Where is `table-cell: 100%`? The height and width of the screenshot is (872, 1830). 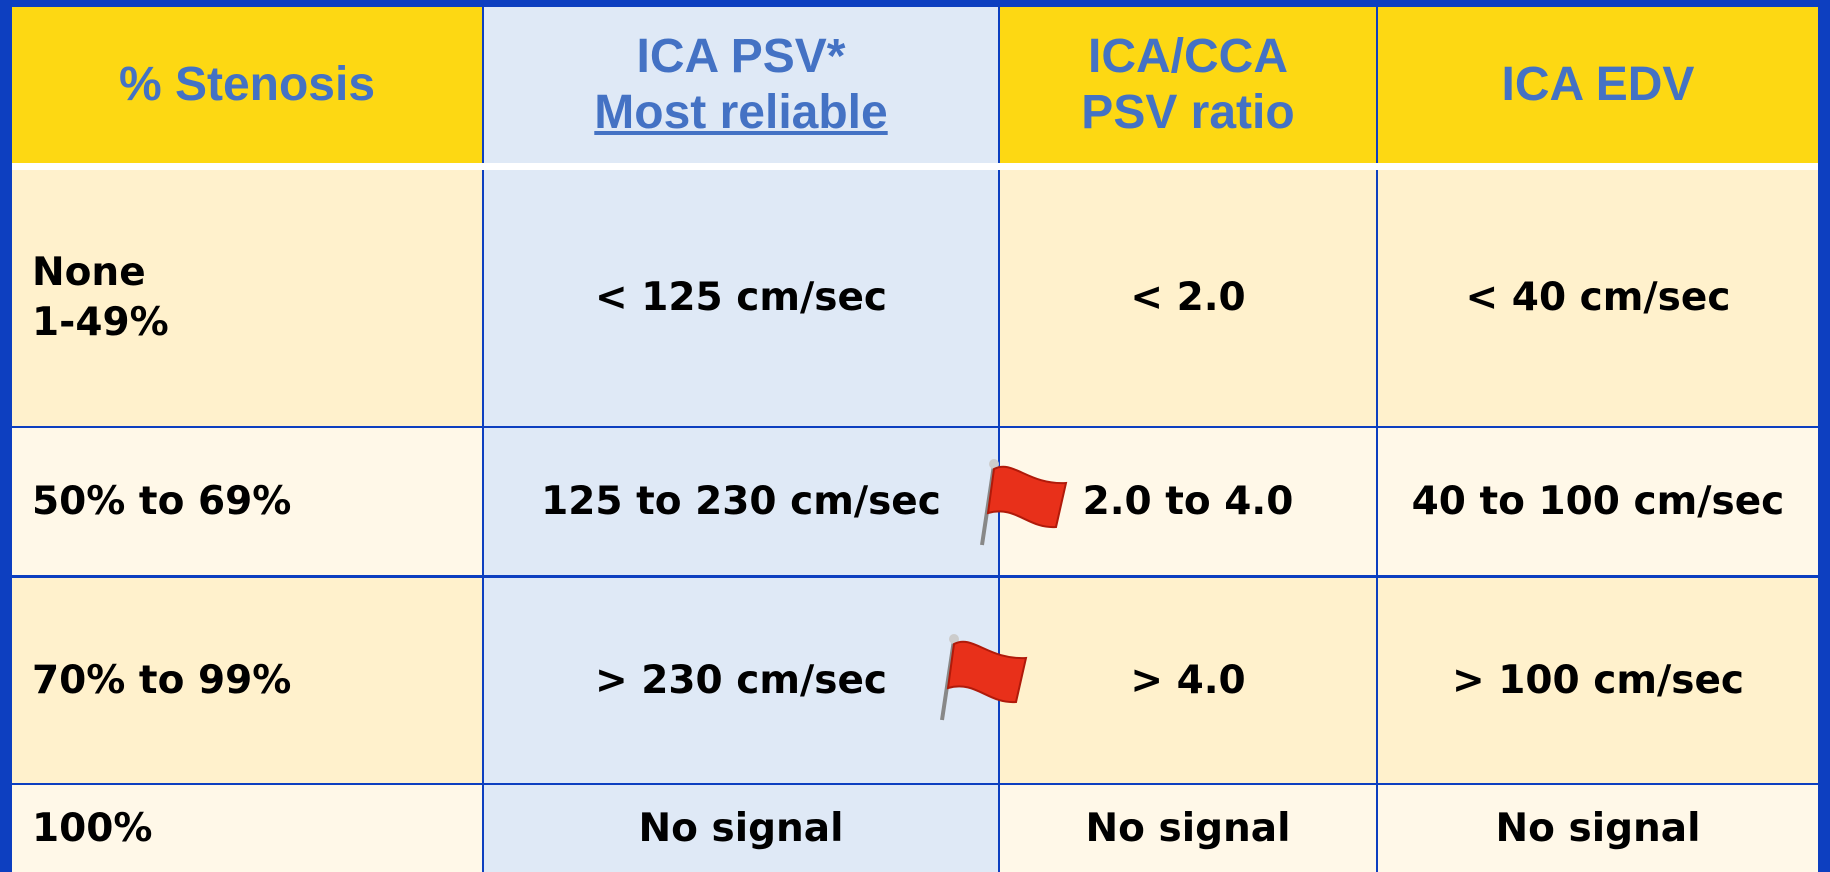 table-cell: 100% is located at coordinates (247, 828).